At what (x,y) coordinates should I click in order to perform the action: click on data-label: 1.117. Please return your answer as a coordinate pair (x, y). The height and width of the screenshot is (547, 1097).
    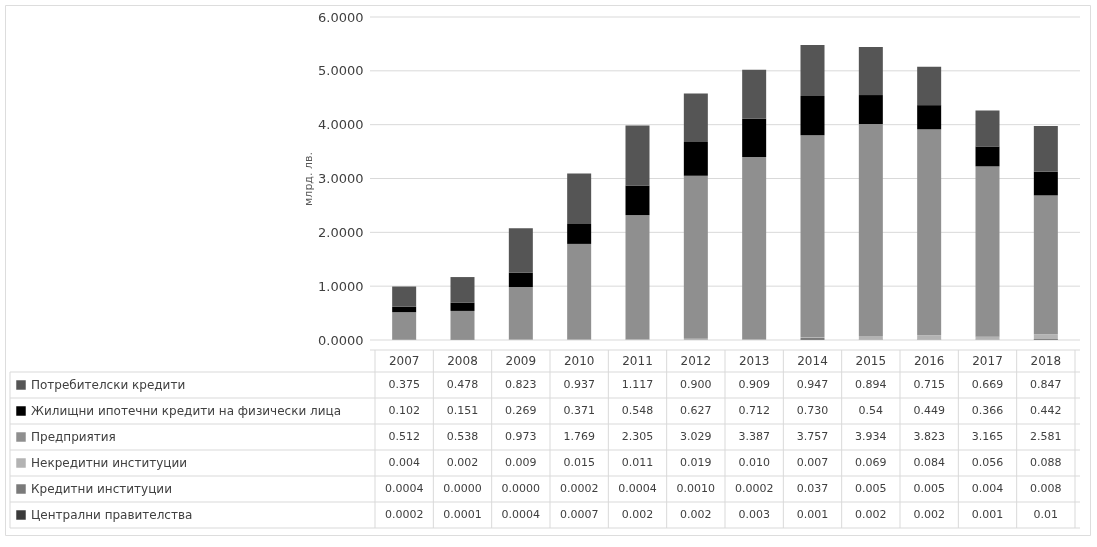
    Looking at the image, I should click on (637, 384).